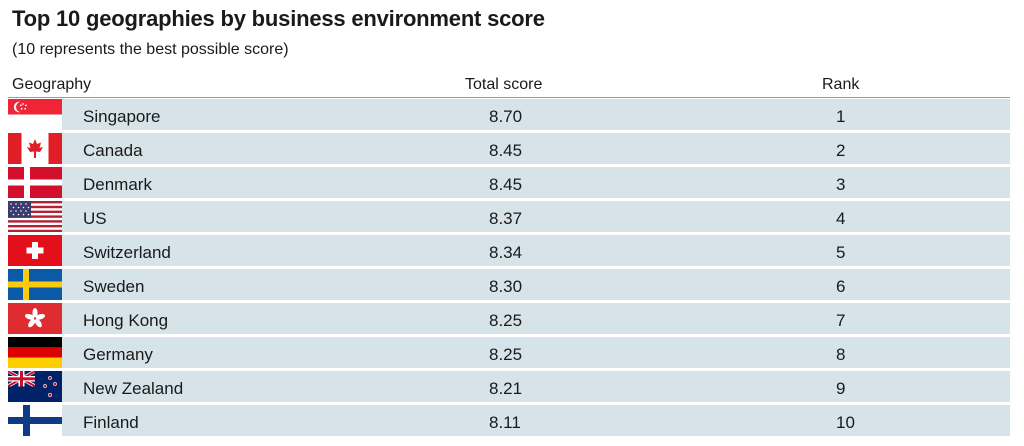  Describe the element at coordinates (506, 116) in the screenshot. I see `total-score-cell: 8.70` at that location.